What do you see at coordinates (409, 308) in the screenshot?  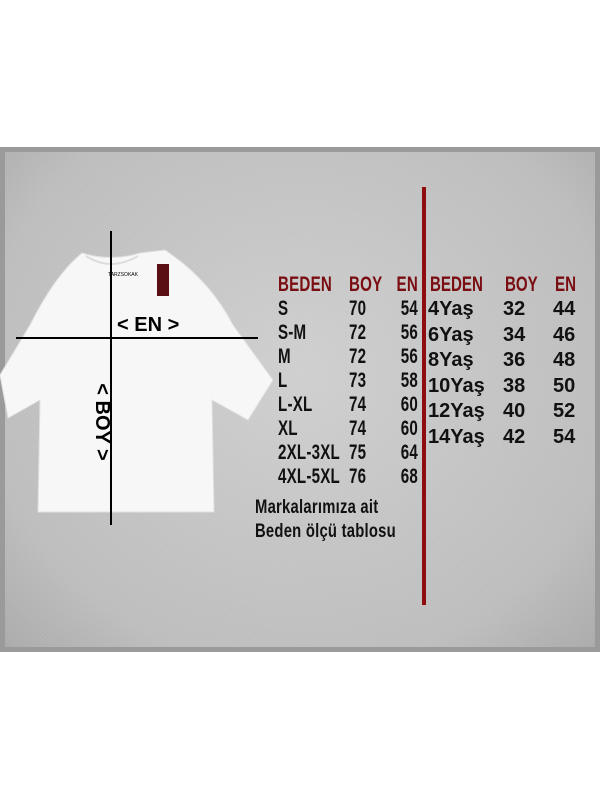 I see `adult-cell: 54` at bounding box center [409, 308].